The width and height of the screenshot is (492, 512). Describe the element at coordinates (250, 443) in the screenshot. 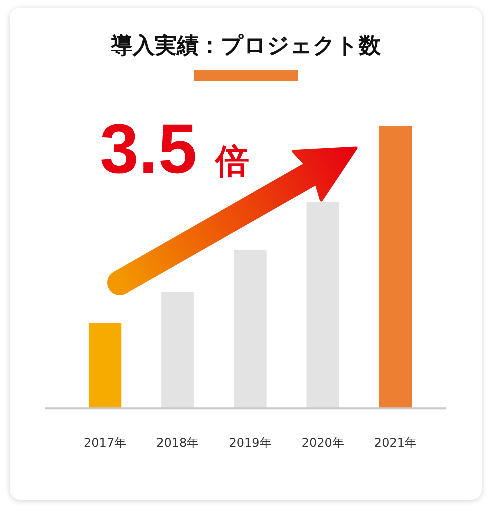

I see `x-tick-label: 2019年` at that location.